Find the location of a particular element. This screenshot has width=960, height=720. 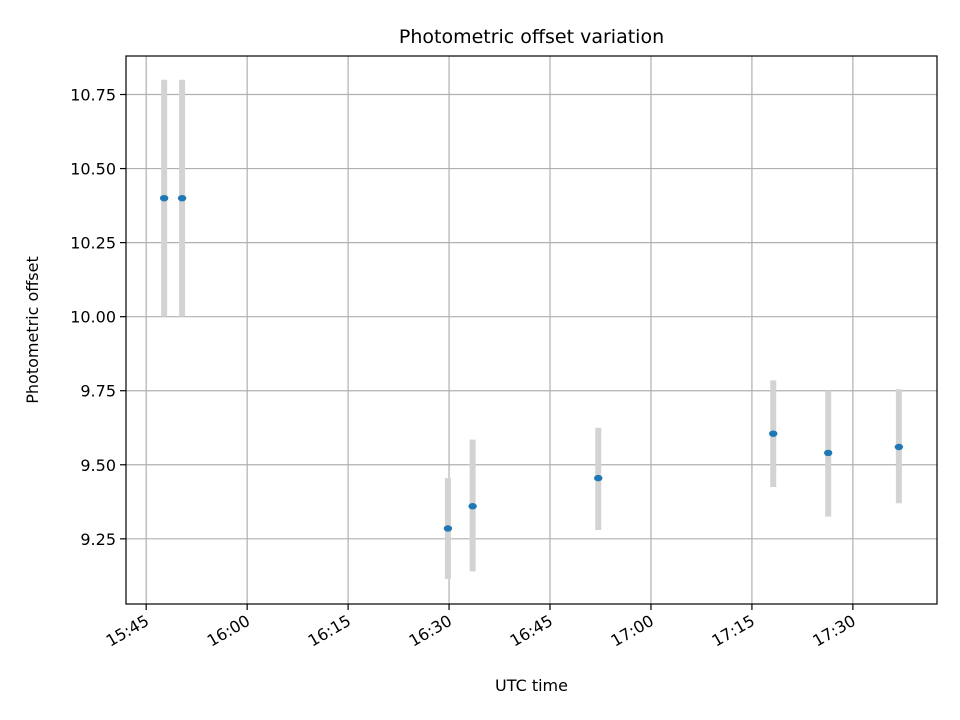

y-tick-label: 10.25 is located at coordinates (93, 243).